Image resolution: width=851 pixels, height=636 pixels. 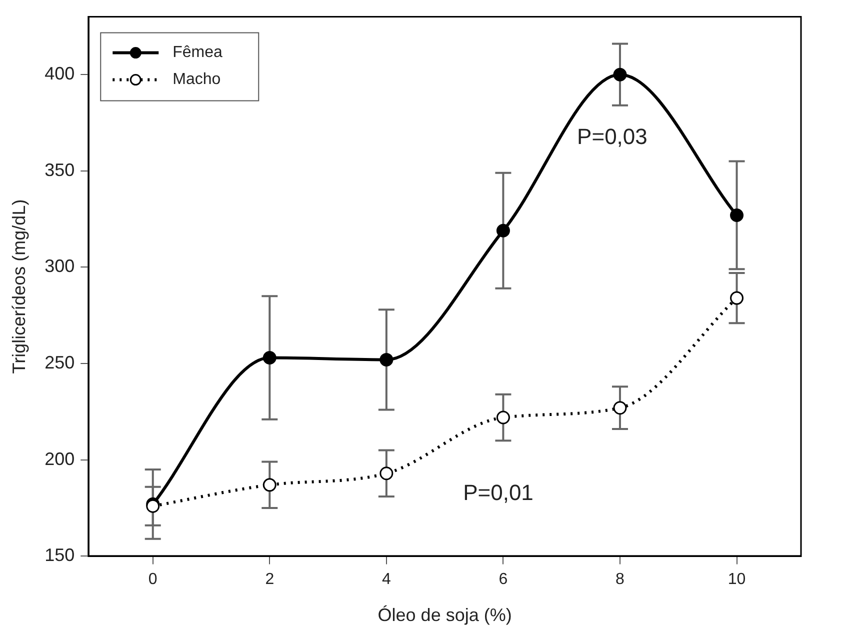 I want to click on x-tick-label: 8, so click(x=620, y=579).